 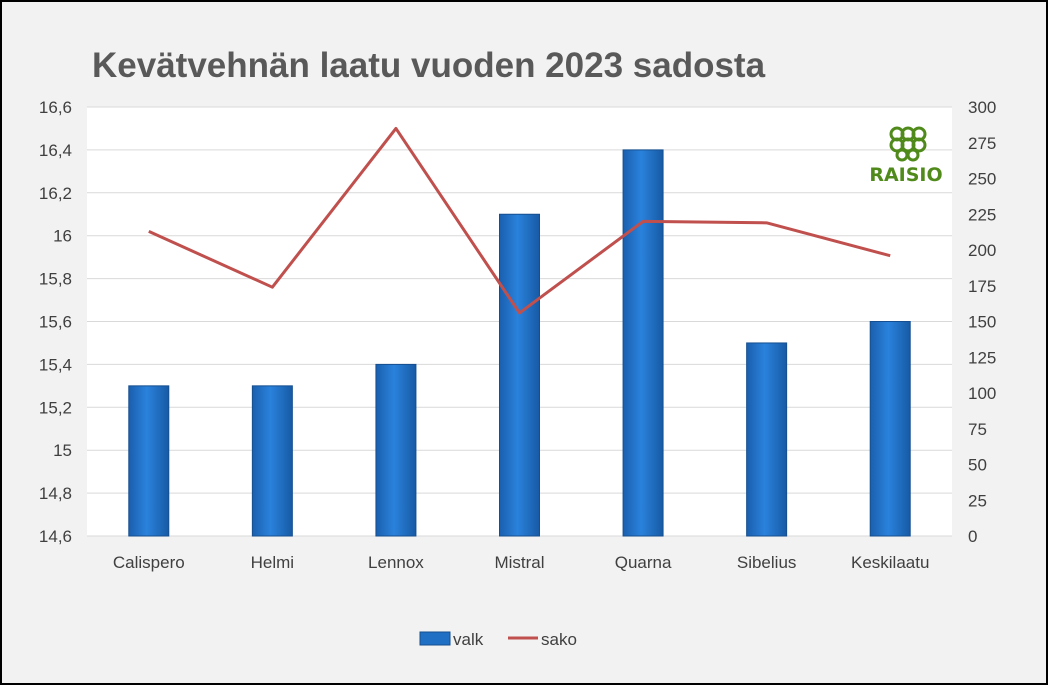 What do you see at coordinates (519, 562) in the screenshot?
I see `category-label: Mistral` at bounding box center [519, 562].